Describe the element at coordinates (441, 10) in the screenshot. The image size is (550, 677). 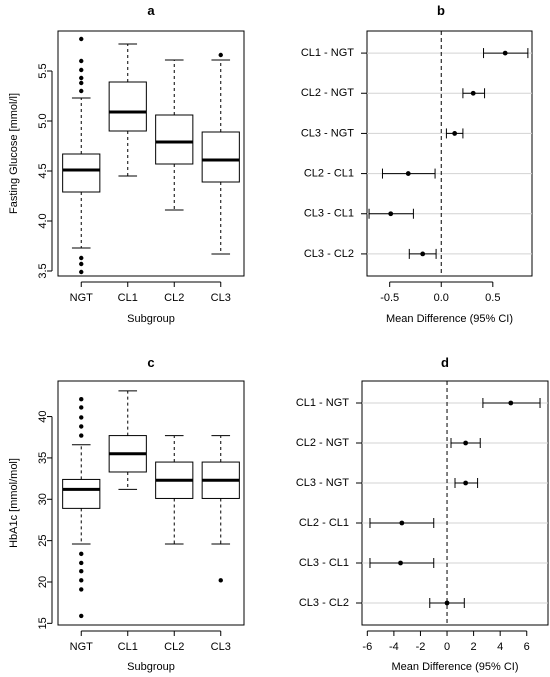
I see `panel-letter-b: b` at that location.